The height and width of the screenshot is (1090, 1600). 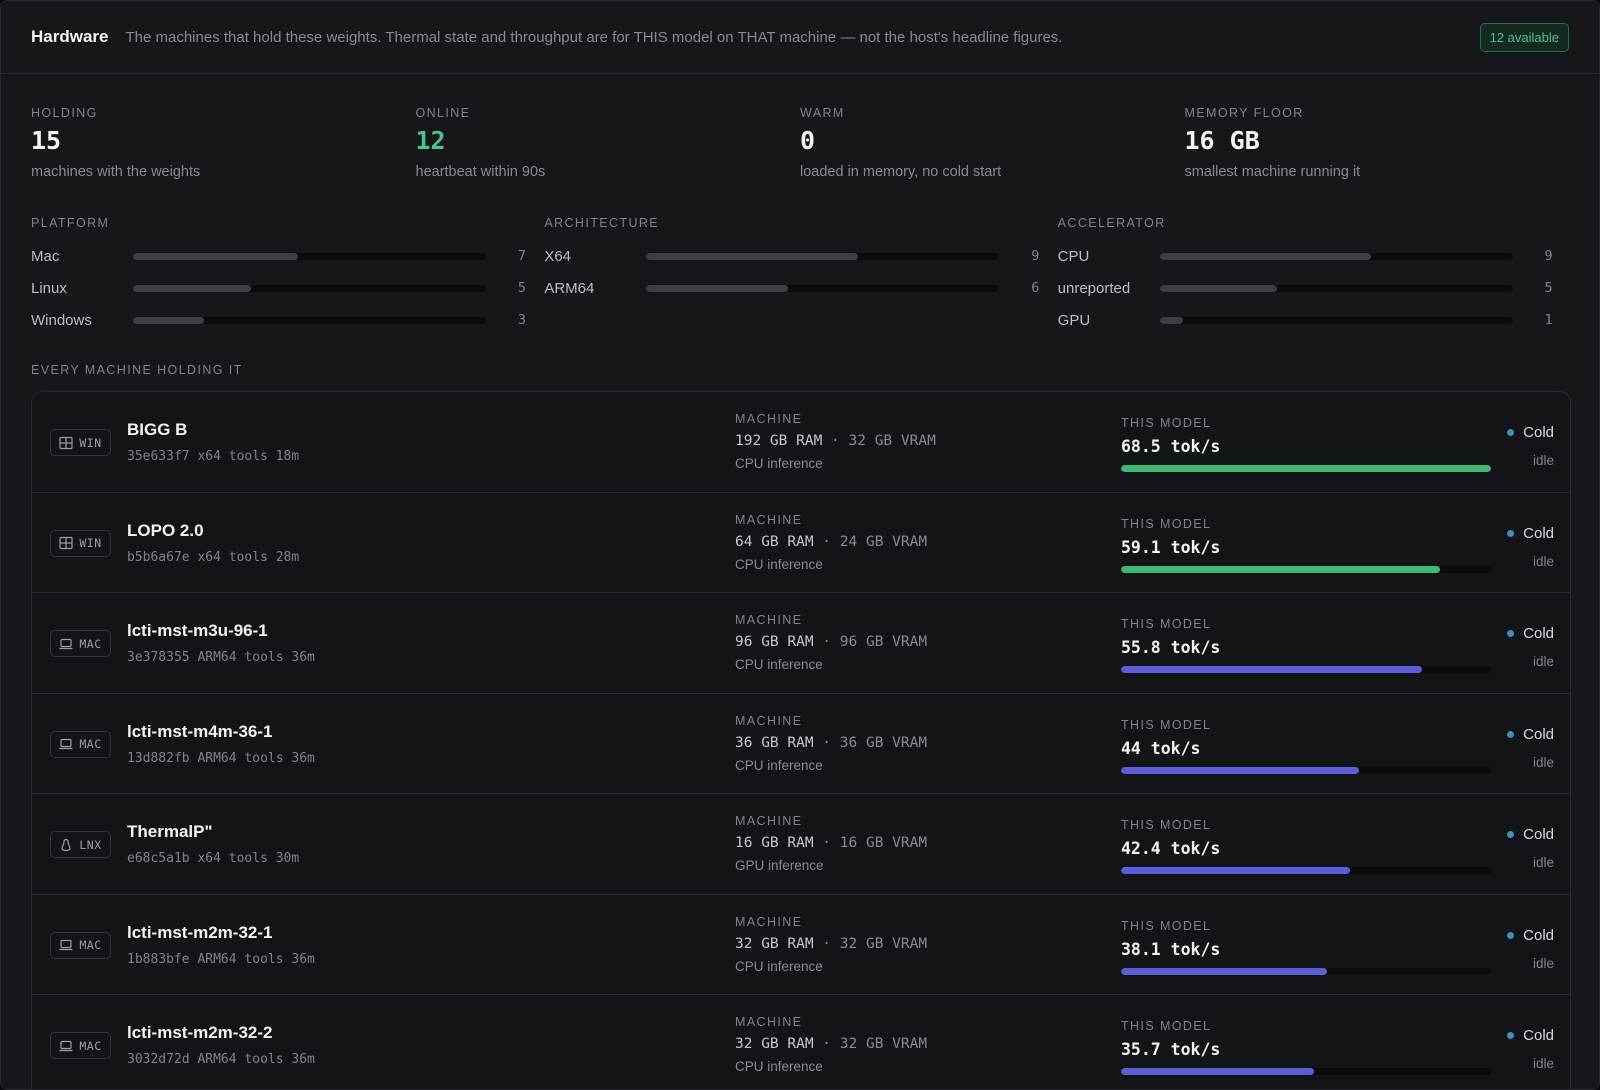 What do you see at coordinates (66, 543) in the screenshot?
I see `windows-icon` at bounding box center [66, 543].